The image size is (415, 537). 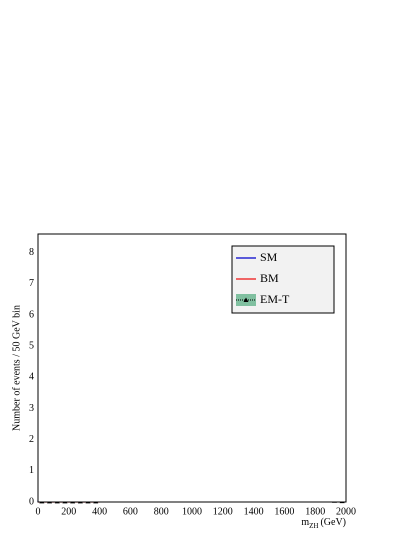 I want to click on y-axis-label: Number of events / 50 GeV bin, so click(x=16, y=368).